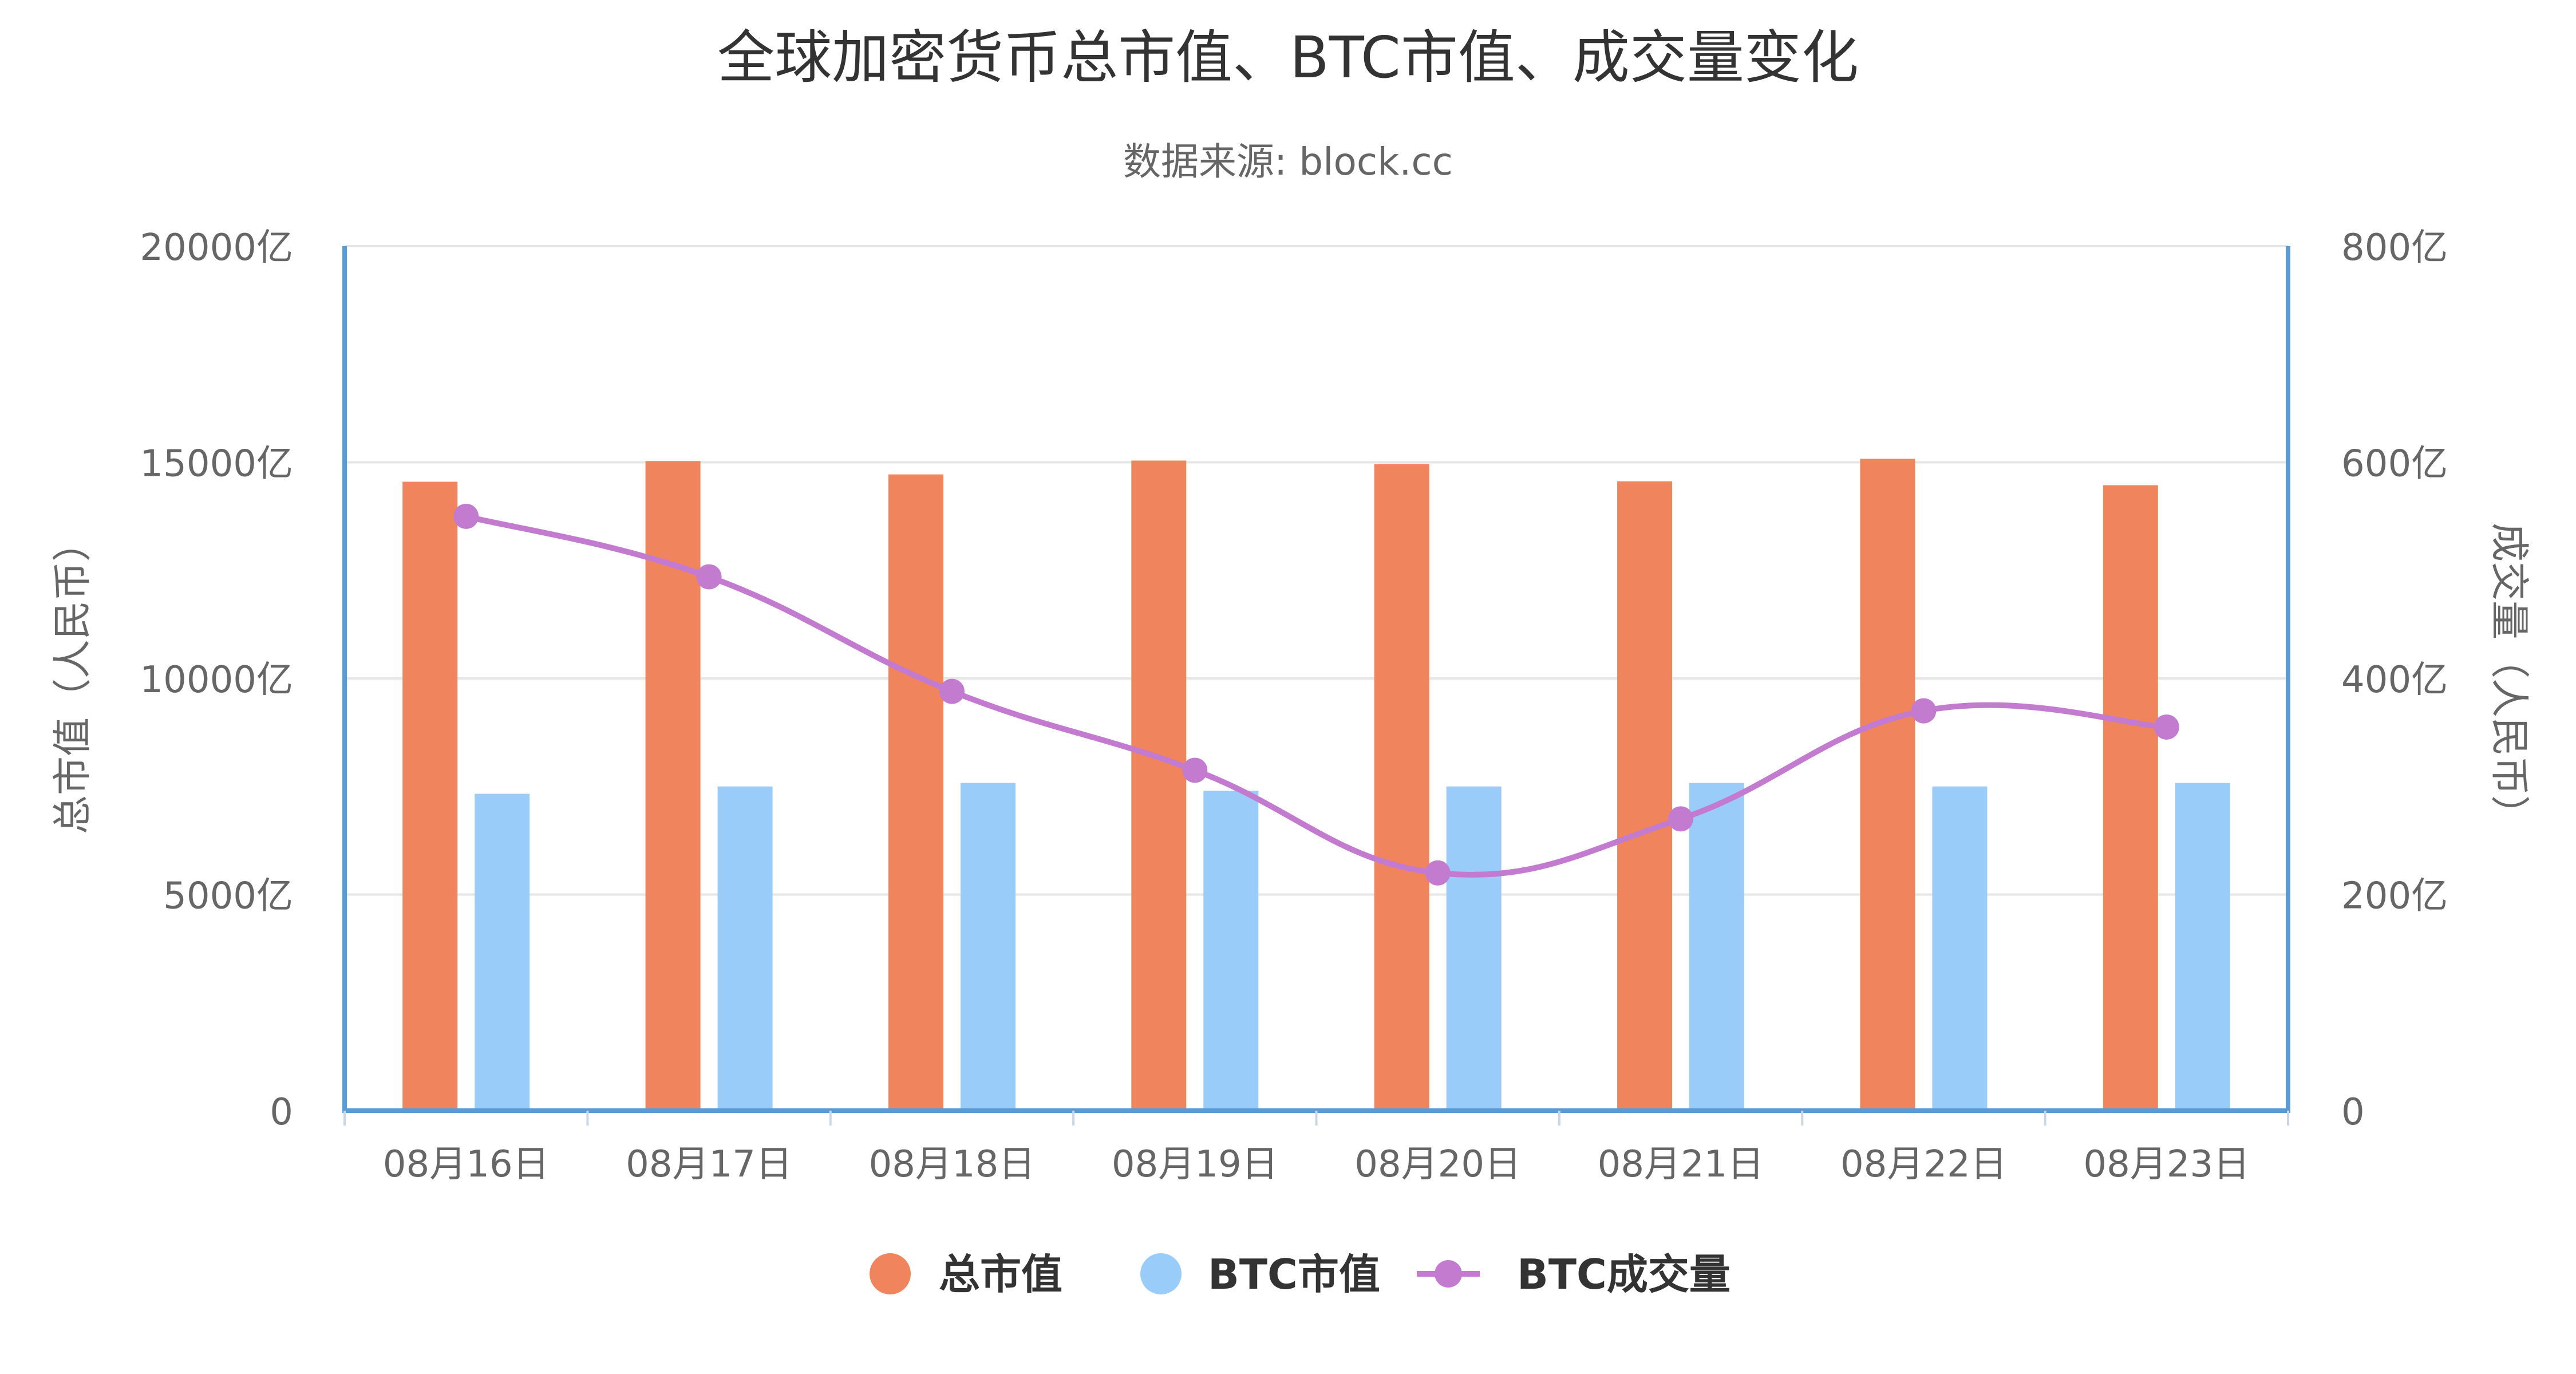 The height and width of the screenshot is (1374, 2576). What do you see at coordinates (281, 1112) in the screenshot?
I see `y-left-tick-label: 0` at bounding box center [281, 1112].